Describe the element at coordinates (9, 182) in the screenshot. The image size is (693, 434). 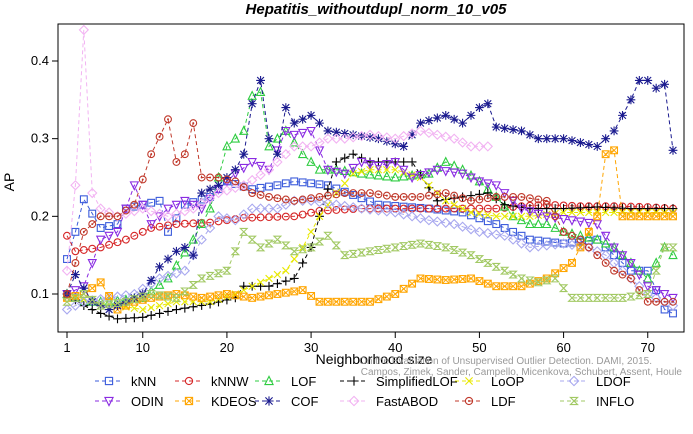
I see `y-axis-label: AP` at that location.